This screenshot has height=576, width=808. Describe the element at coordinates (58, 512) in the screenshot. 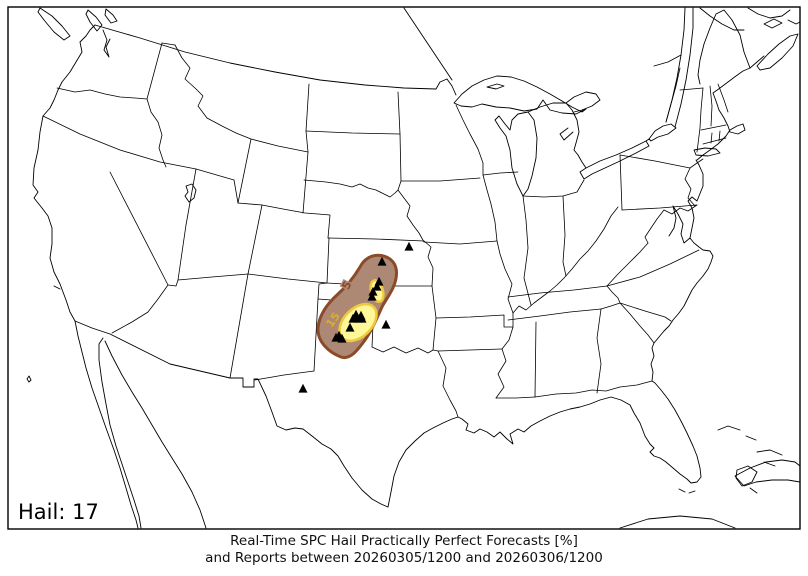

I see `hail-count-label: Hail: 17` at that location.